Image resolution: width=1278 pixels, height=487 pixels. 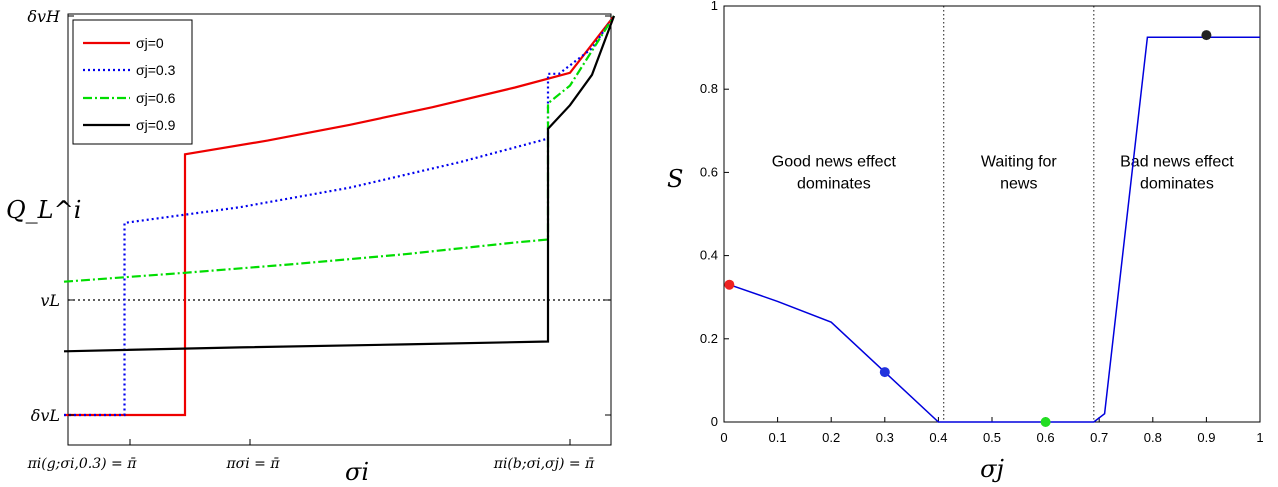 What do you see at coordinates (544, 464) in the screenshot?
I see `left-x-tick-label: πi(b;σi,σj) = π̄` at bounding box center [544, 464].